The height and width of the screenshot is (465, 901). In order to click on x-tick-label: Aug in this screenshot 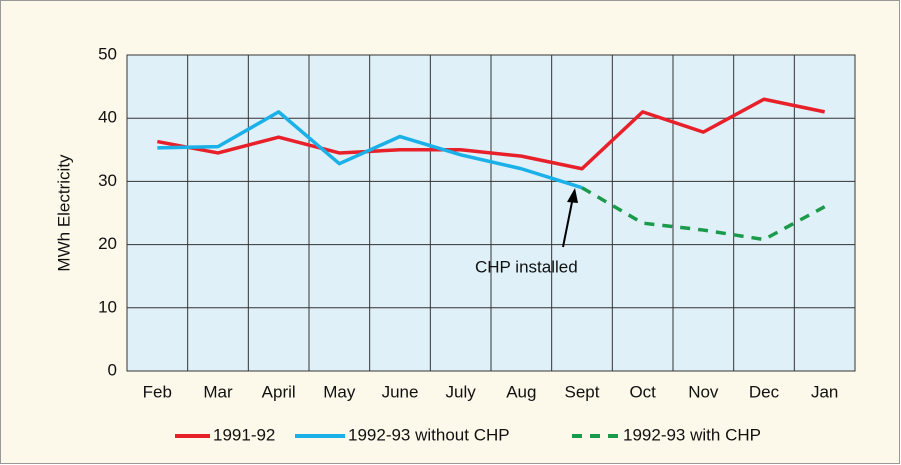, I will do `click(521, 391)`.